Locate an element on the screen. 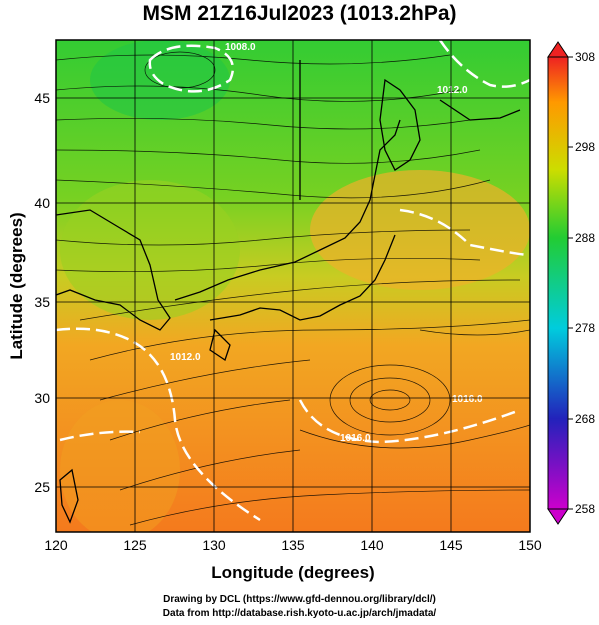  y-tick-label: 45 is located at coordinates (42, 98).